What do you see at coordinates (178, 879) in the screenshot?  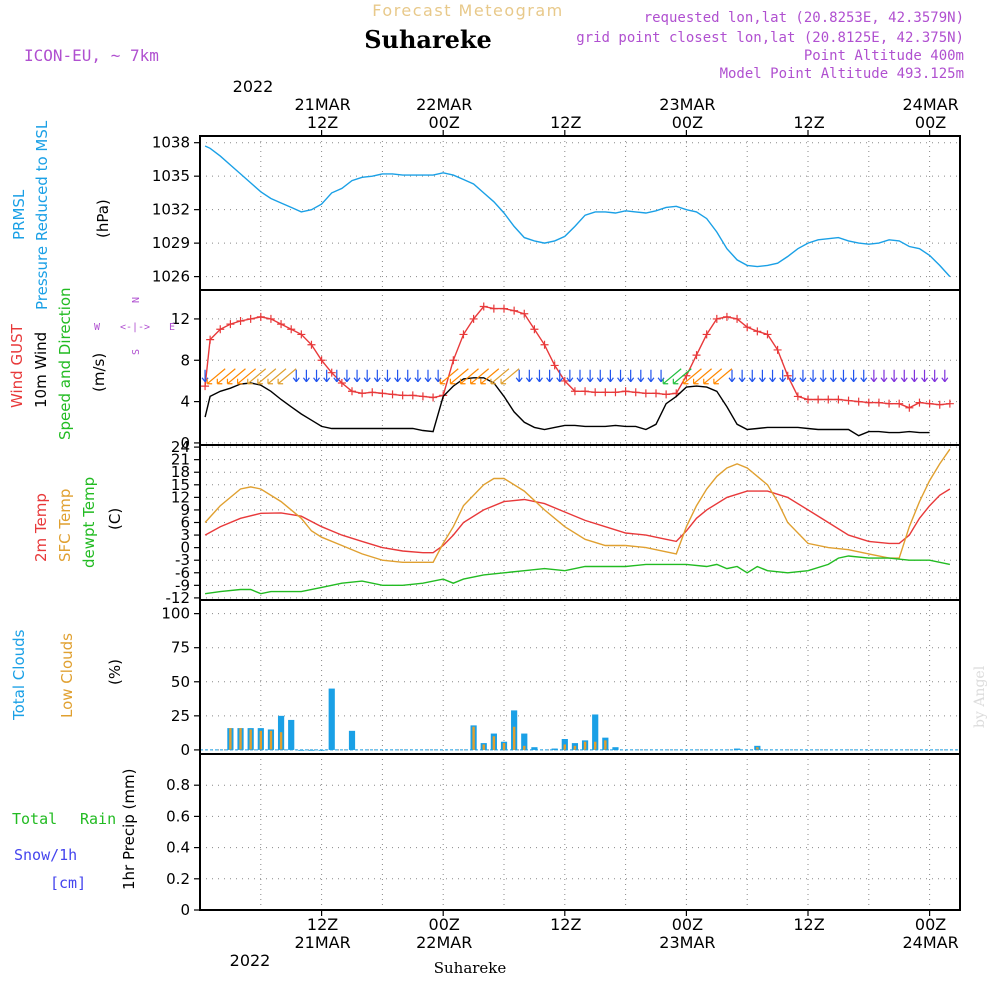 I see `precipitation-ytick-label: 0.2` at bounding box center [178, 879].